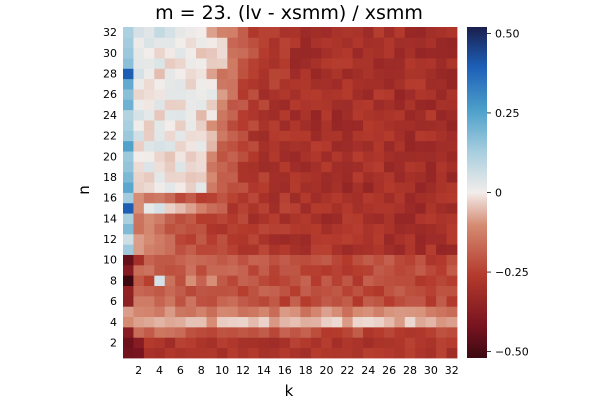 This screenshot has width=600, height=400. Describe the element at coordinates (110, 177) in the screenshot. I see `y-tick-label: 18` at that location.